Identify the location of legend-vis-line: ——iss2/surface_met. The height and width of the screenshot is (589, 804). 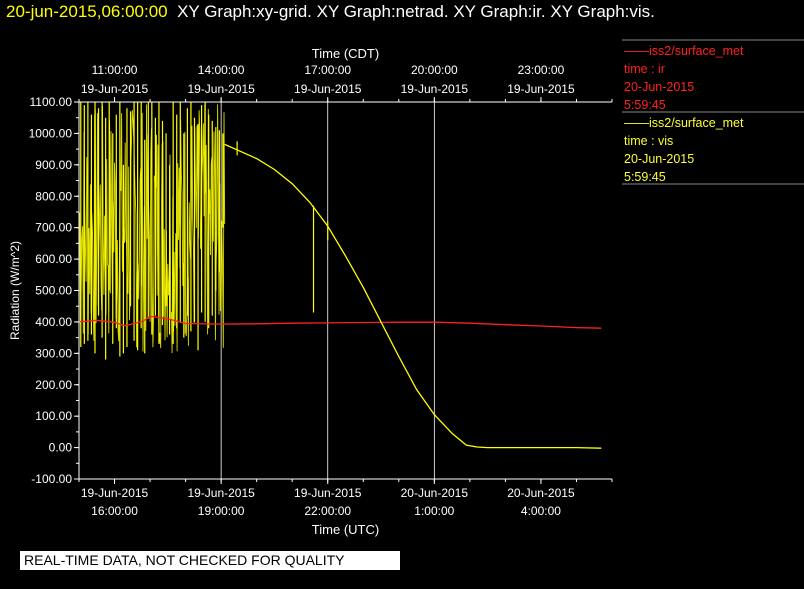
(684, 123).